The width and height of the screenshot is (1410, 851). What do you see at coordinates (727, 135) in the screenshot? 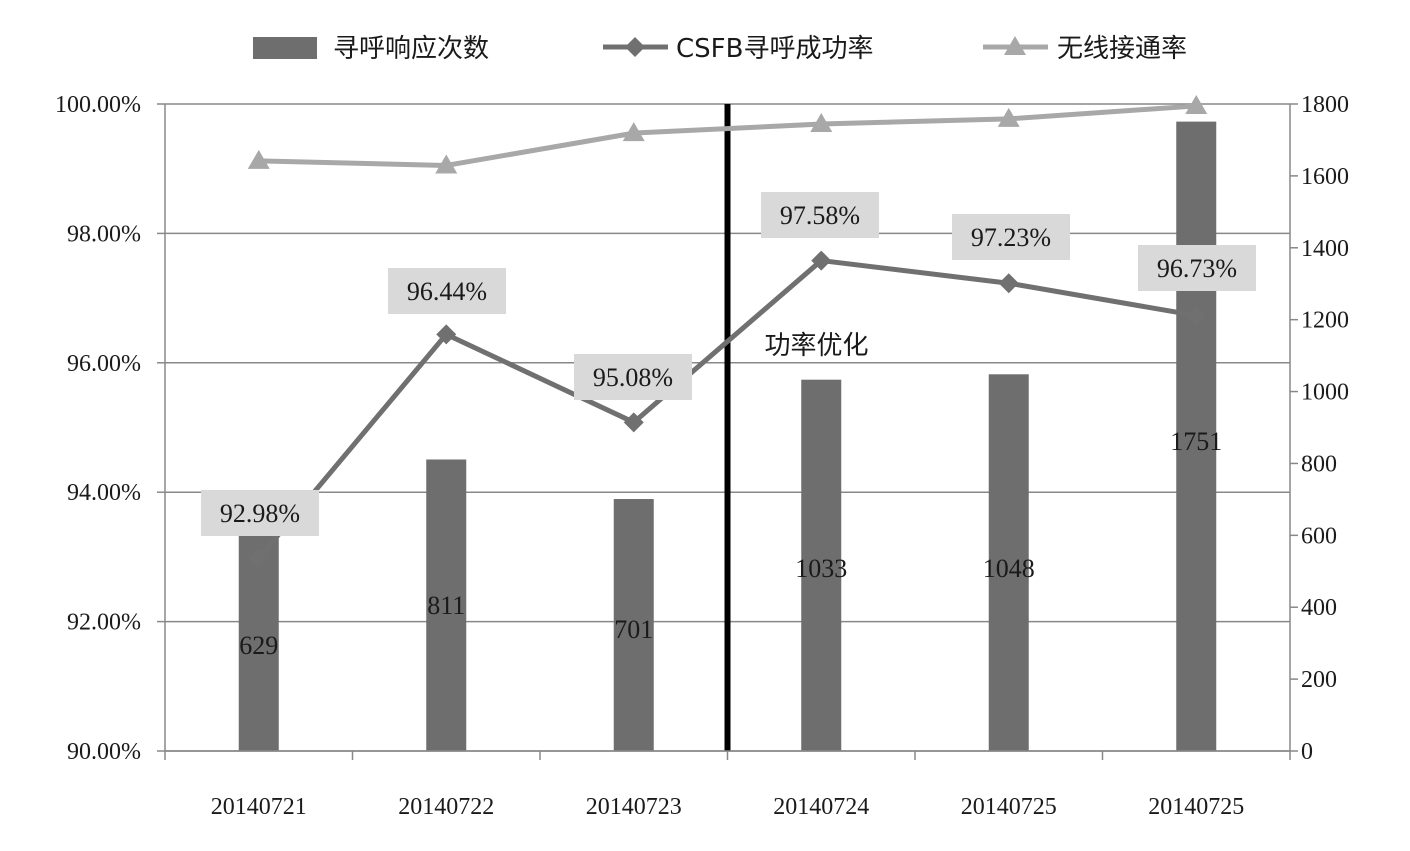
I see `series-line-wireless` at bounding box center [727, 135].